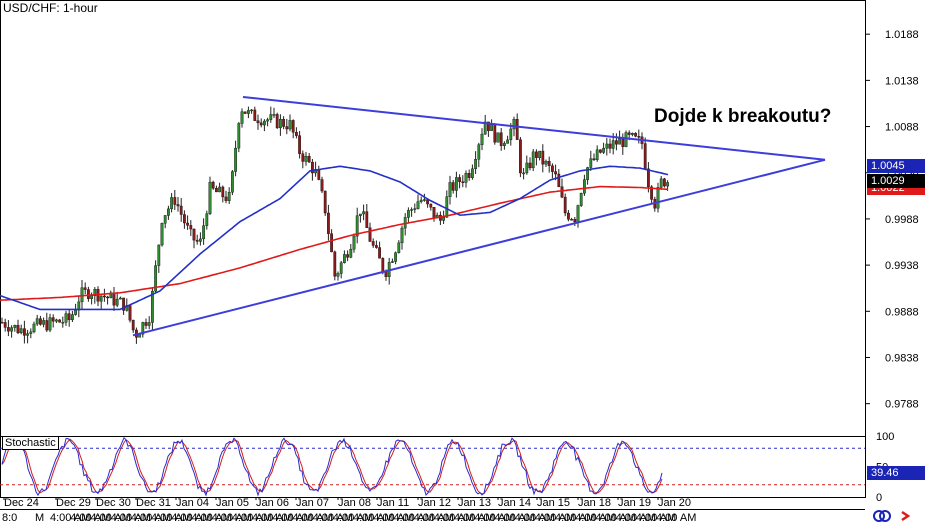  Describe the element at coordinates (9, 518) in the screenshot. I see `time-label: 8:0` at that location.